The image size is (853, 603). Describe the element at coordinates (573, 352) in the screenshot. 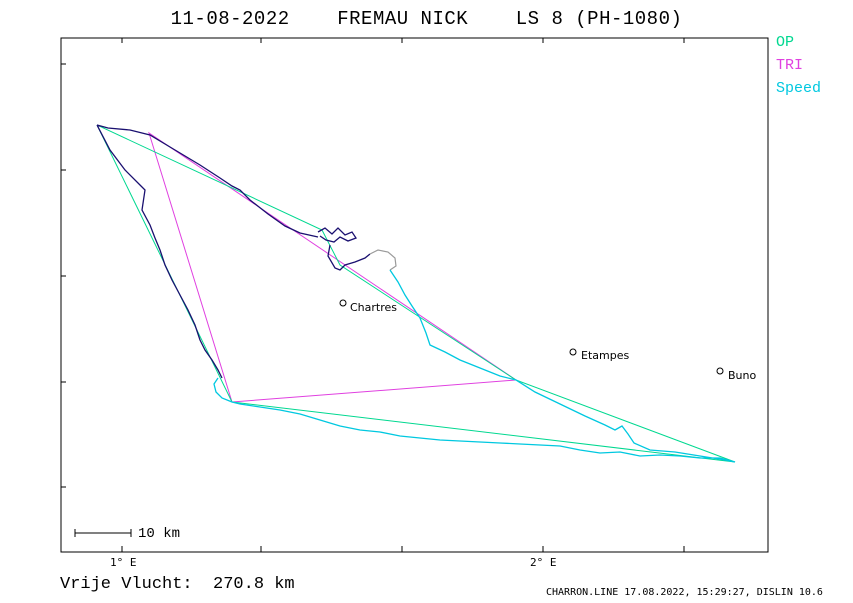

I see `place-marker-etampes` at that location.